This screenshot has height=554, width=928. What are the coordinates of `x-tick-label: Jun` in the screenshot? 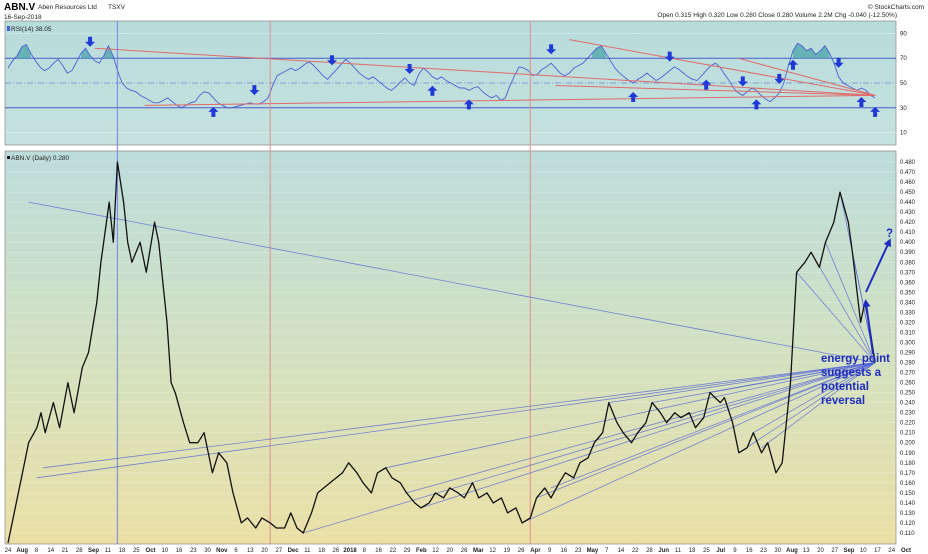 It's located at (663, 551).